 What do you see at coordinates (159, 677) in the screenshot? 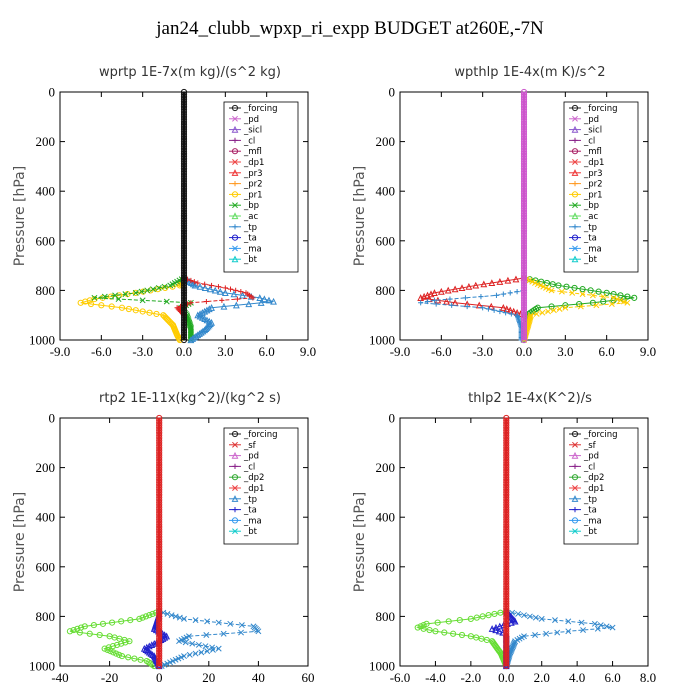
I see `x-tick-label: 0` at bounding box center [159, 677].